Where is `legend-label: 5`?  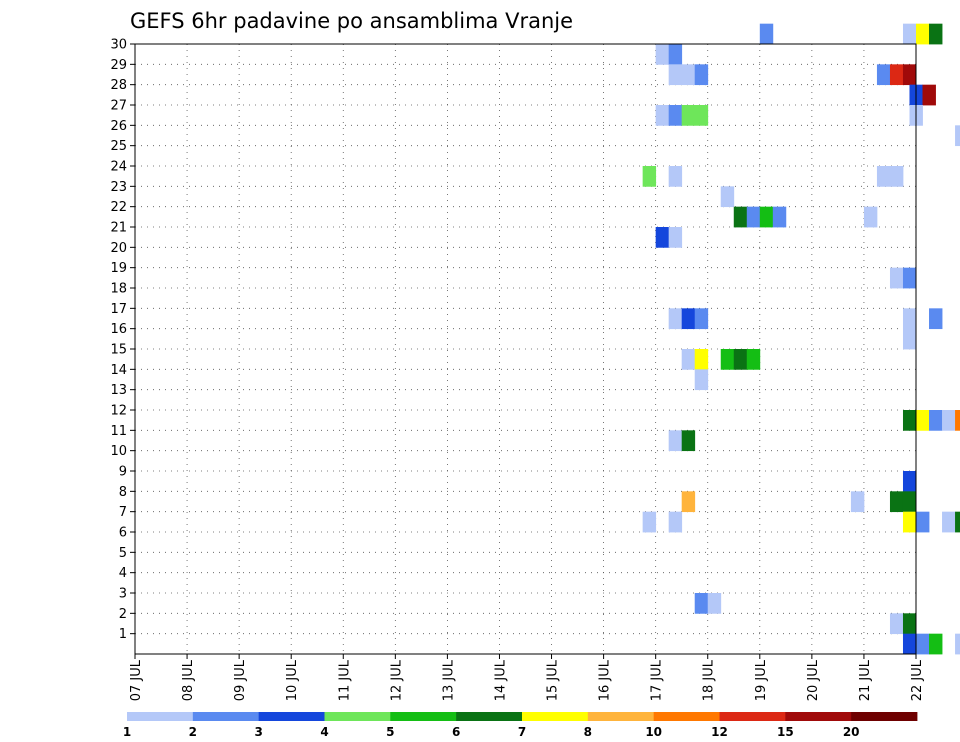 legend-label: 5 is located at coordinates (390, 732).